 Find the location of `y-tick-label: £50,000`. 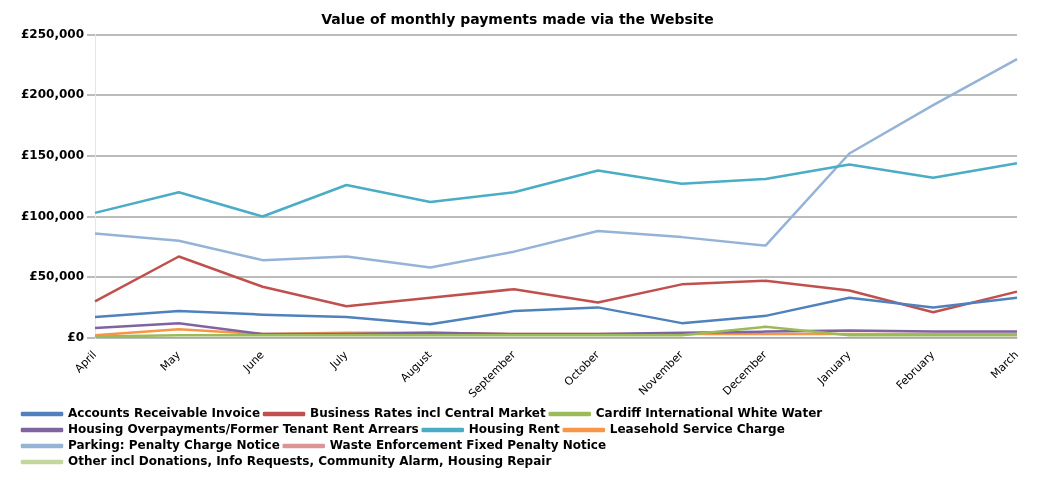

y-tick-label: £50,000 is located at coordinates (57, 276).